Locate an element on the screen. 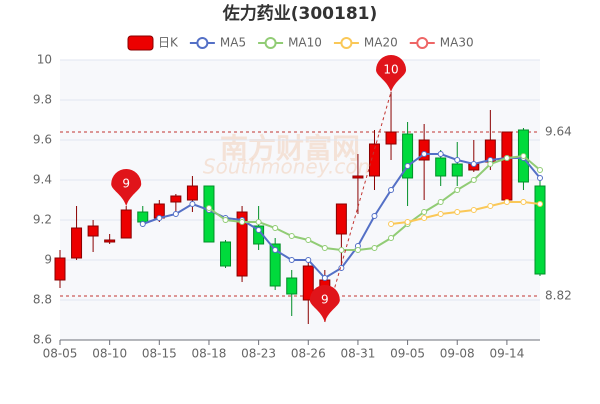 This screenshot has width=600, height=404. pin-label: 10 is located at coordinates (390, 70).